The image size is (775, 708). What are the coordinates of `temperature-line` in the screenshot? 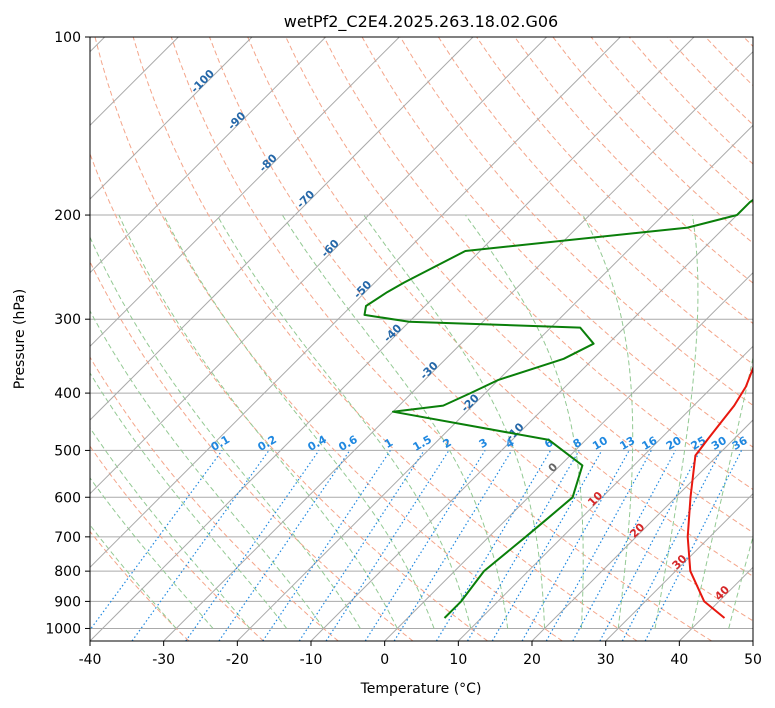 It's located at (719, 492).